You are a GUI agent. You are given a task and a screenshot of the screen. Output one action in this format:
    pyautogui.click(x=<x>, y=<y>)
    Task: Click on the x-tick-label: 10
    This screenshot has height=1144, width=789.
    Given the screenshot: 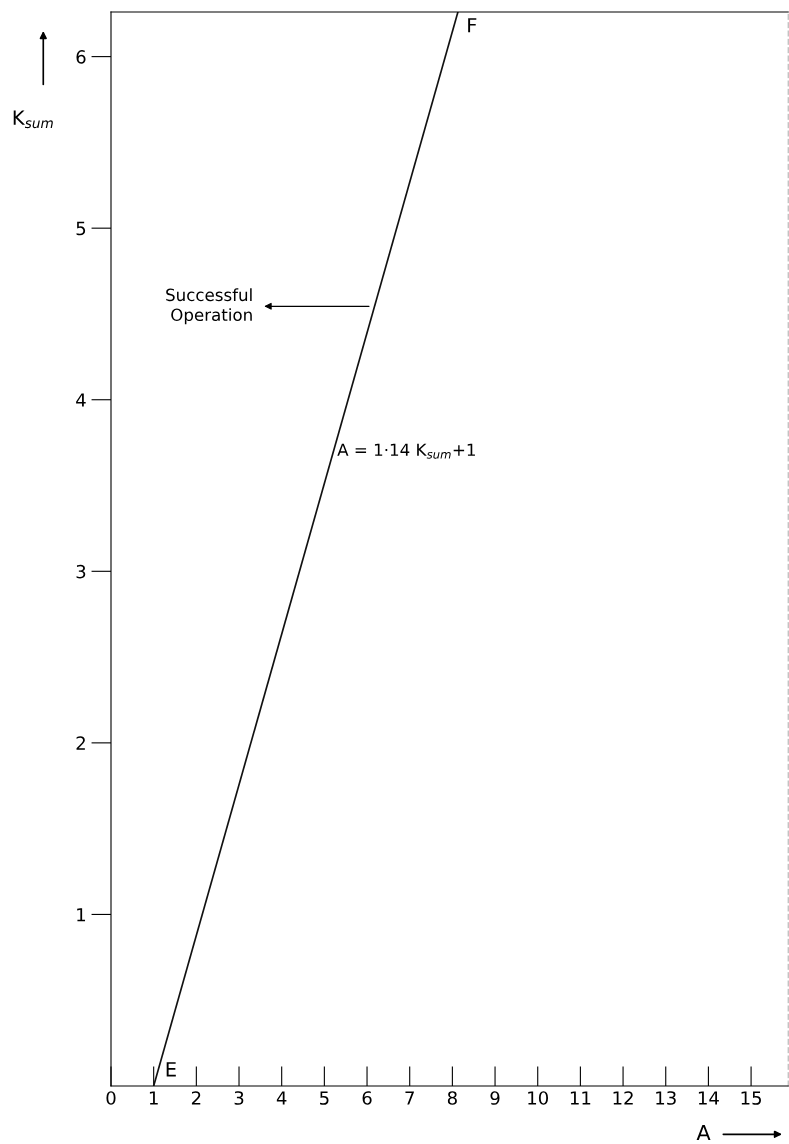 What is the action you would take?
    pyautogui.click(x=538, y=1098)
    